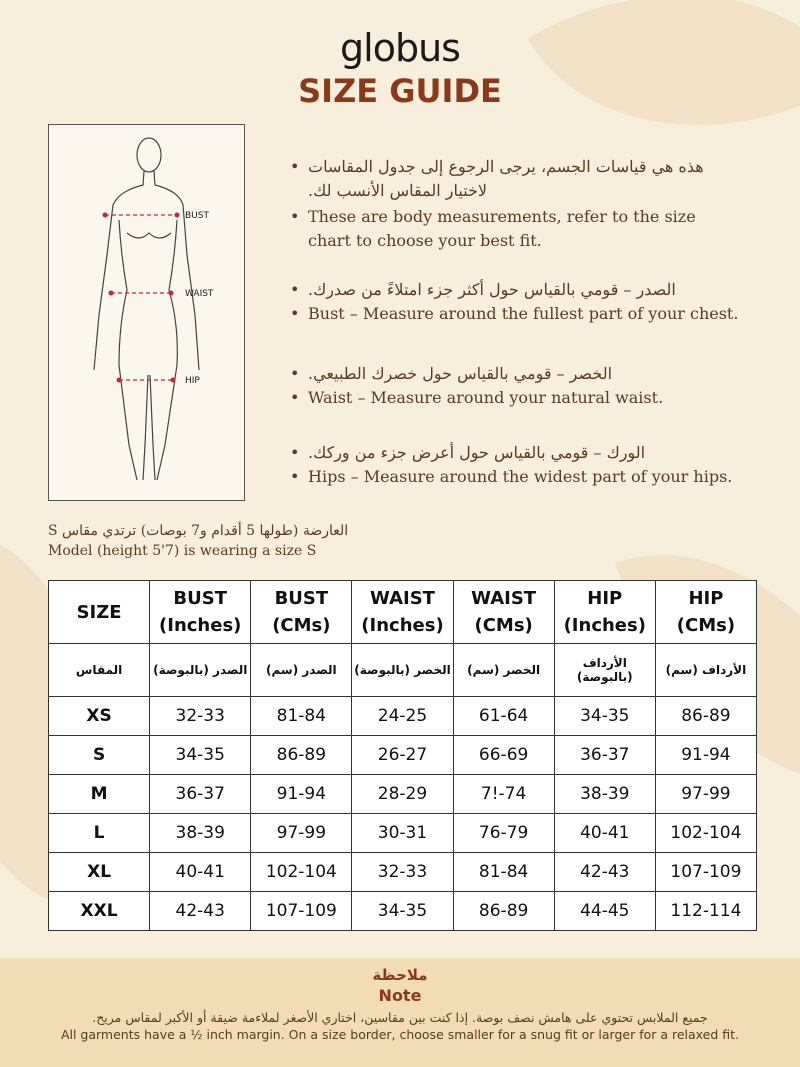  Describe the element at coordinates (503, 755) in the screenshot. I see `table-cell: 66-69` at that location.